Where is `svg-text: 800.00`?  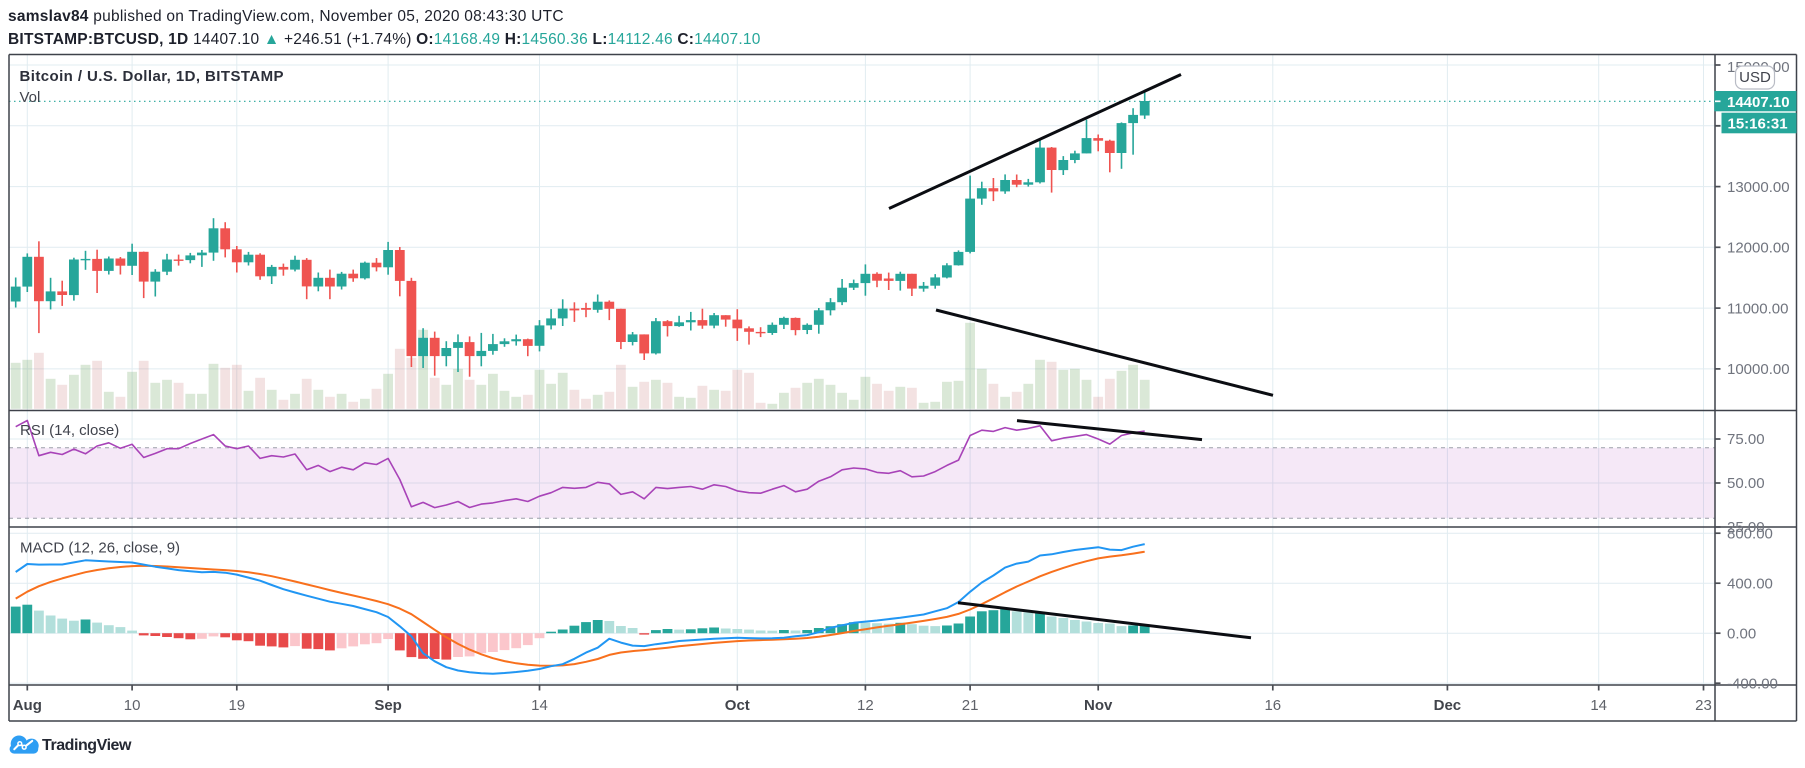
svg-text: 800.00 is located at coordinates (1750, 533).